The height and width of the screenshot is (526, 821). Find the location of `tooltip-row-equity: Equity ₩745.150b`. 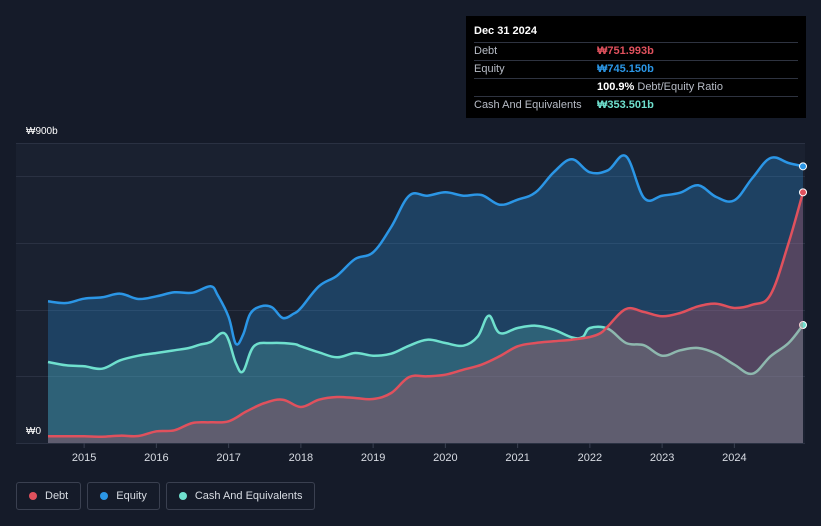

tooltip-row-equity: Equity ₩745.150b is located at coordinates (636, 70).